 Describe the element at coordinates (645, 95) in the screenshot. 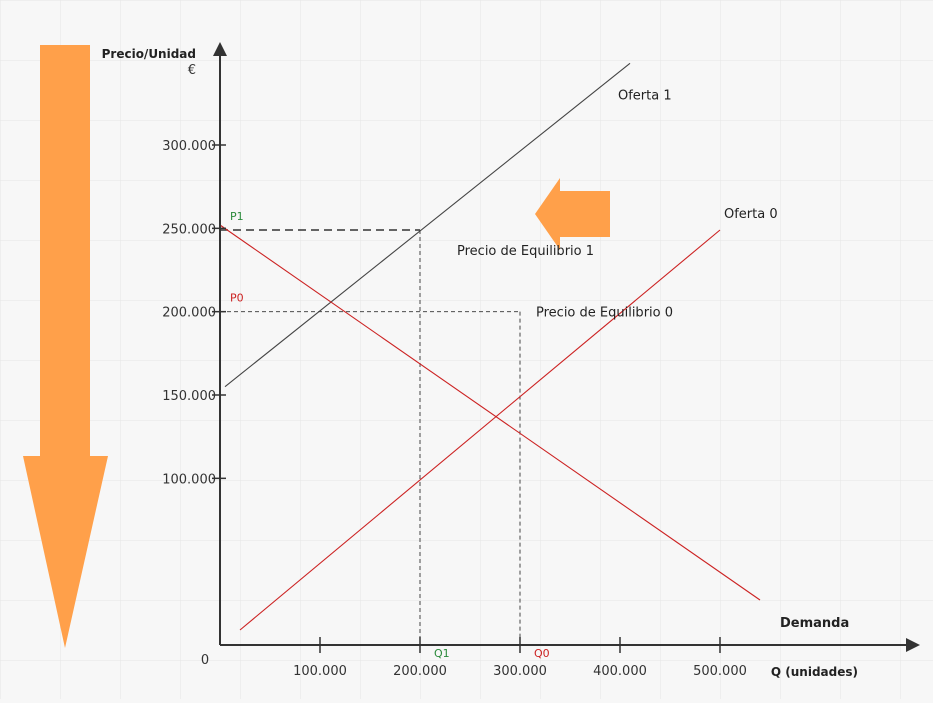

I see `series-name-label: Oferta 1` at that location.